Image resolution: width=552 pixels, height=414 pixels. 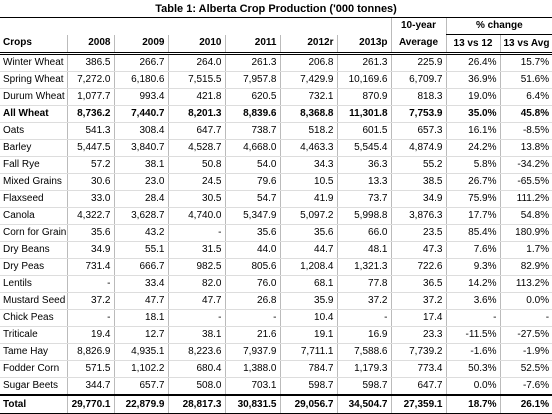 I want to click on cell: 620.5, so click(x=252, y=97).